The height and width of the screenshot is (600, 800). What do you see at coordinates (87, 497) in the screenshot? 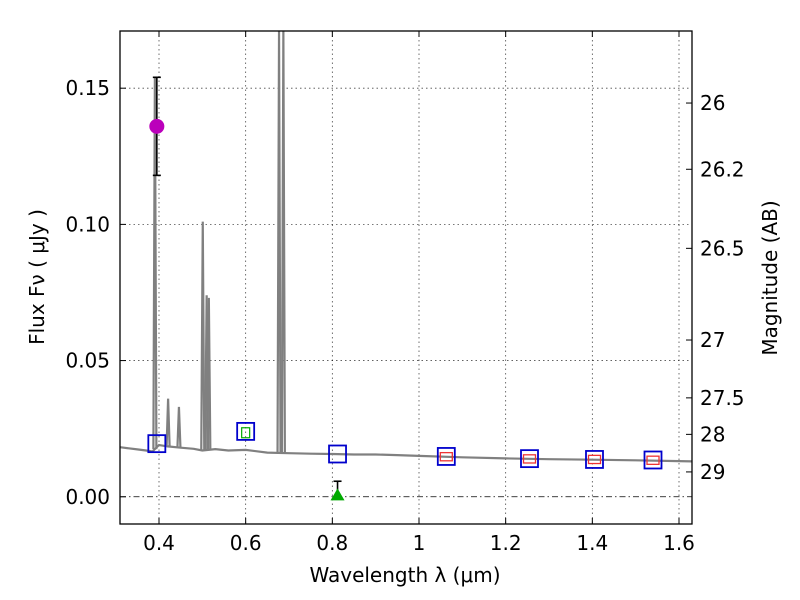
I see `y-tick-label: 0.00` at bounding box center [87, 497].